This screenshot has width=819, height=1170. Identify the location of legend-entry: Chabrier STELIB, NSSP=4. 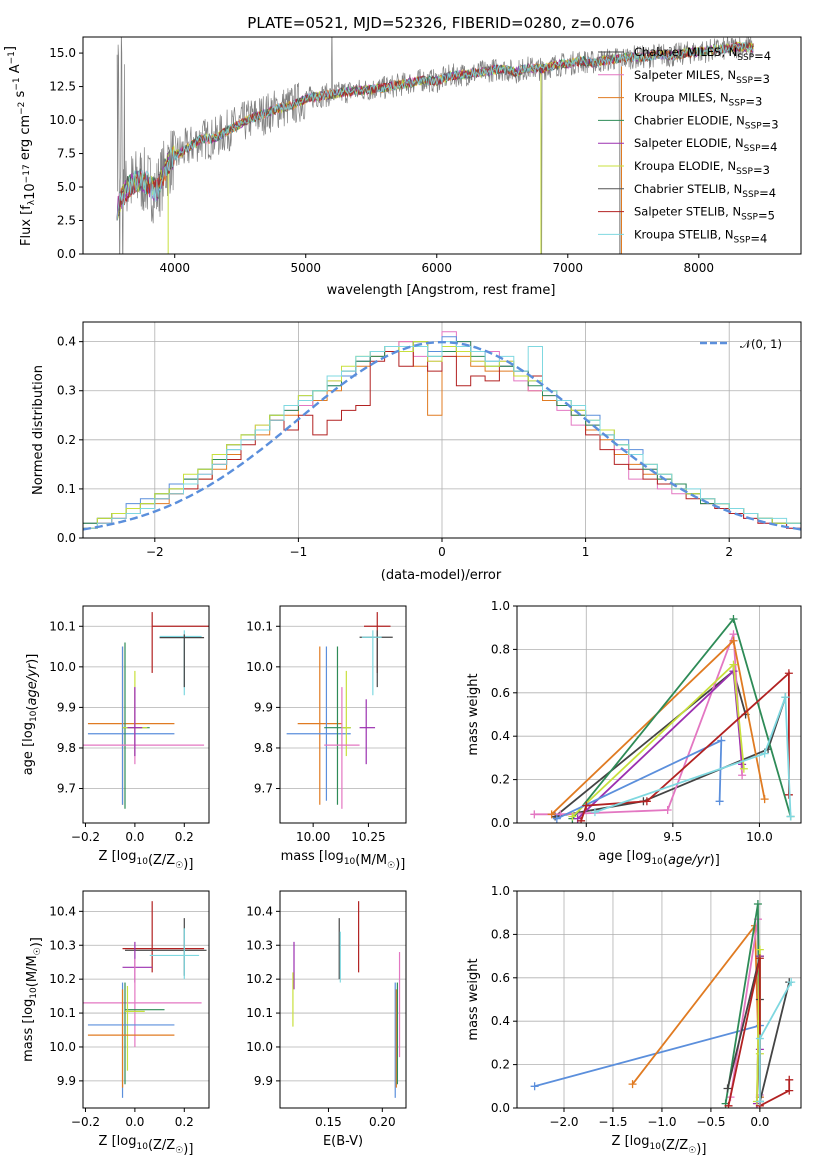
(705, 191).